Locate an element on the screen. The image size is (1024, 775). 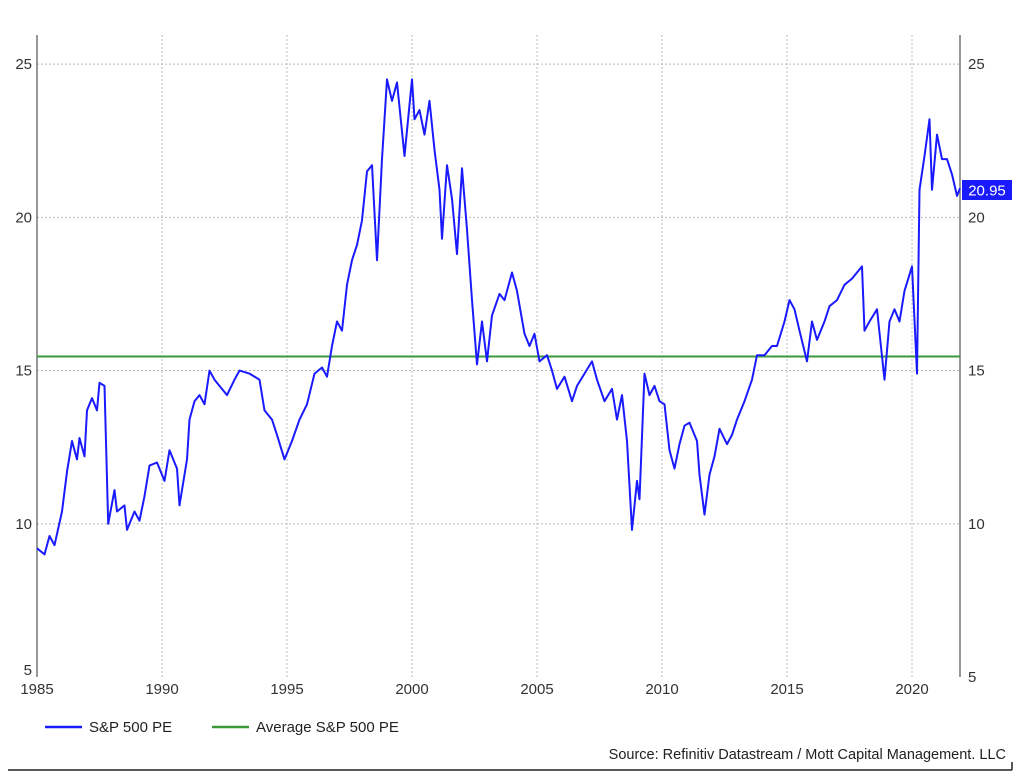
last-value-badge is located at coordinates (987, 190).